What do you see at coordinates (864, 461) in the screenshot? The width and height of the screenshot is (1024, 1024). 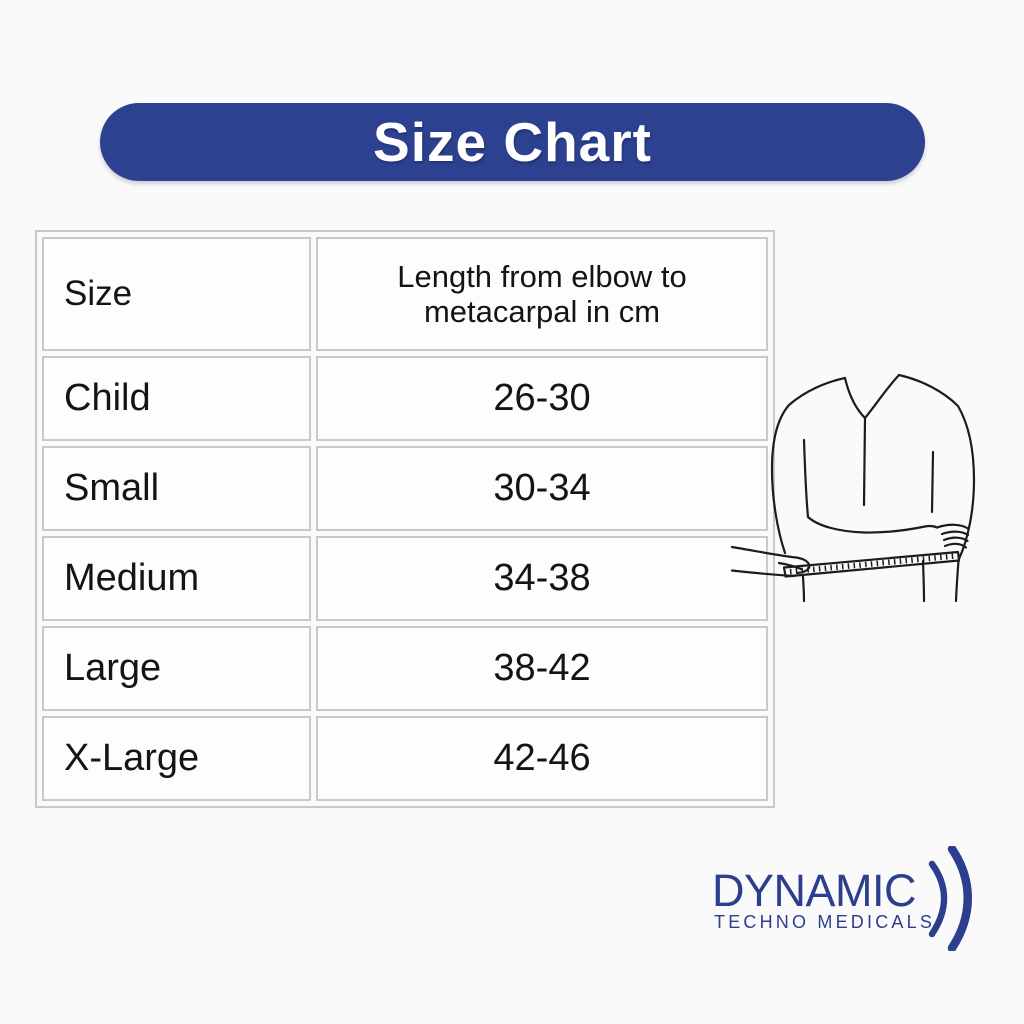 I see `shirt-placket-line` at bounding box center [864, 461].